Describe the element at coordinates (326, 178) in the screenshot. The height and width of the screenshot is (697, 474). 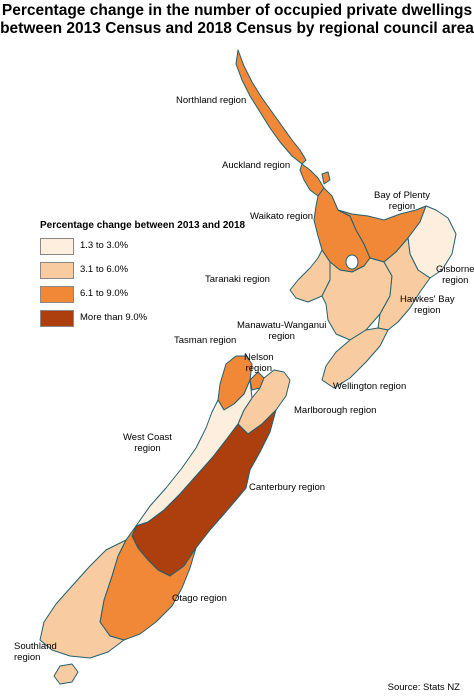
I see `great-barrier-island` at that location.